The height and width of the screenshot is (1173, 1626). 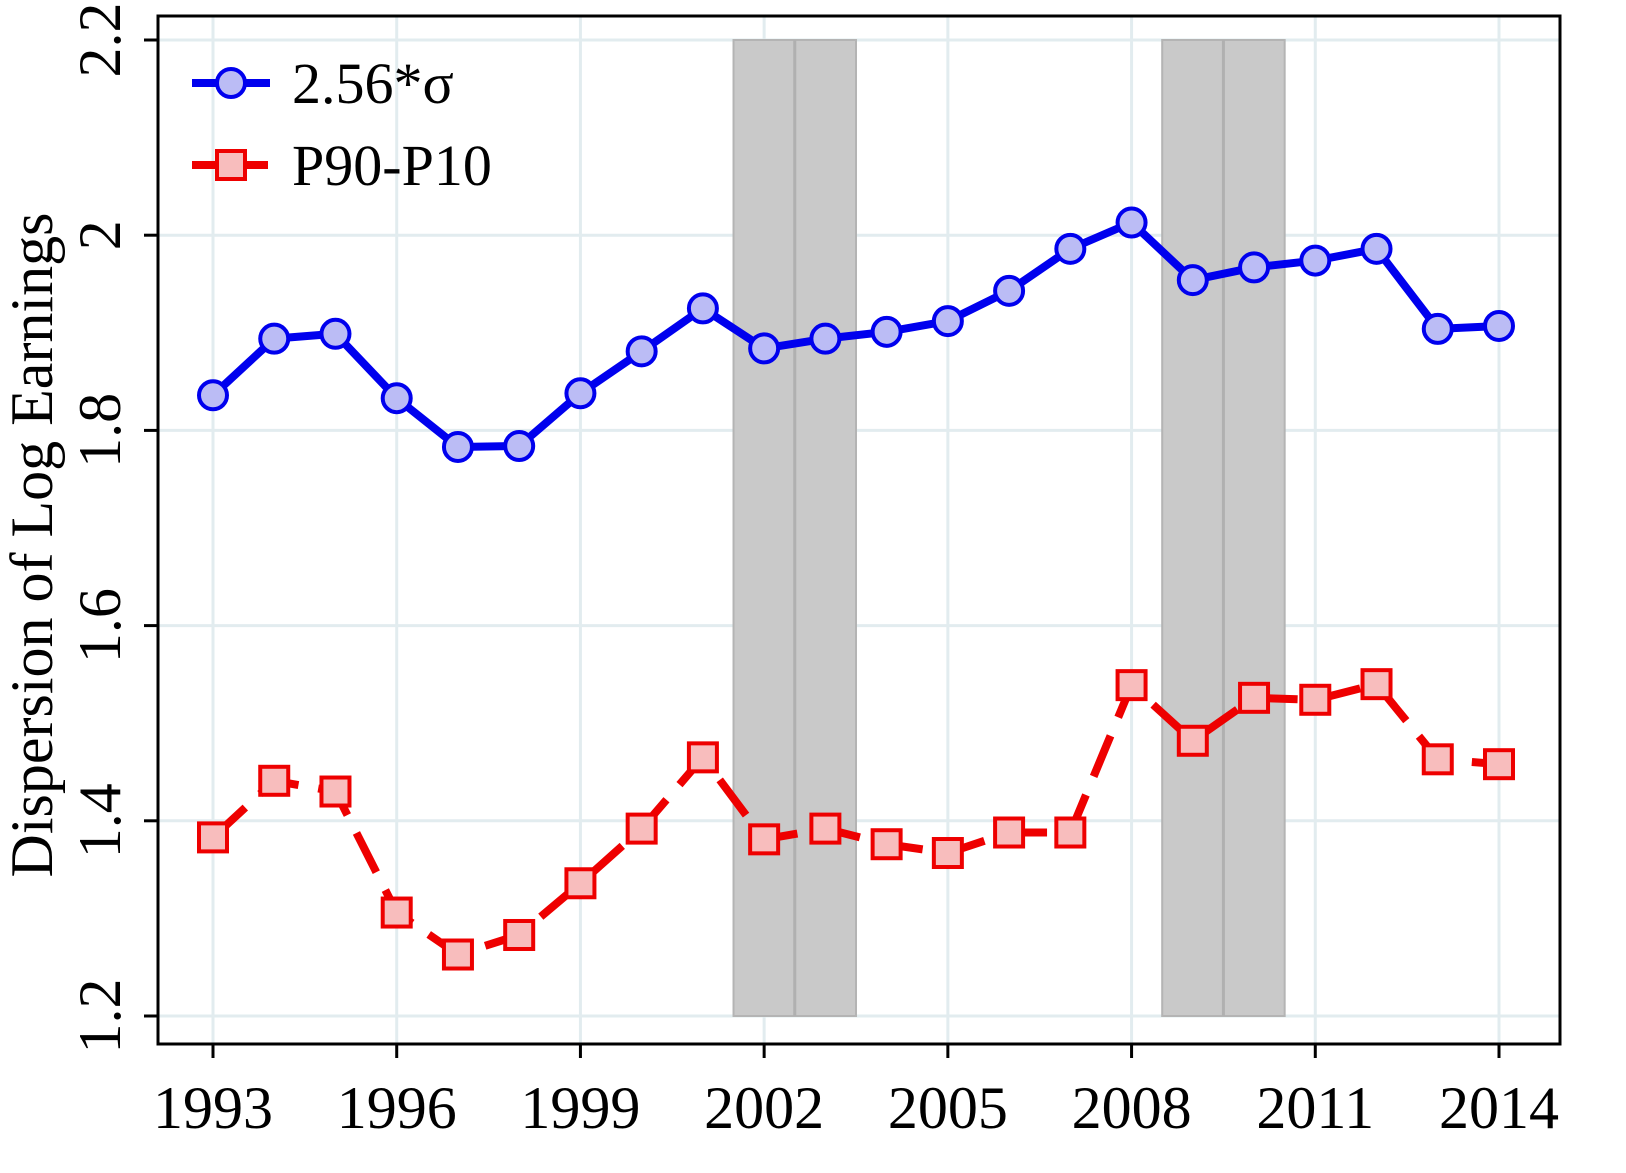 What do you see at coordinates (100, 625) in the screenshot?
I see `y-tick-label: 1.6` at bounding box center [100, 625].